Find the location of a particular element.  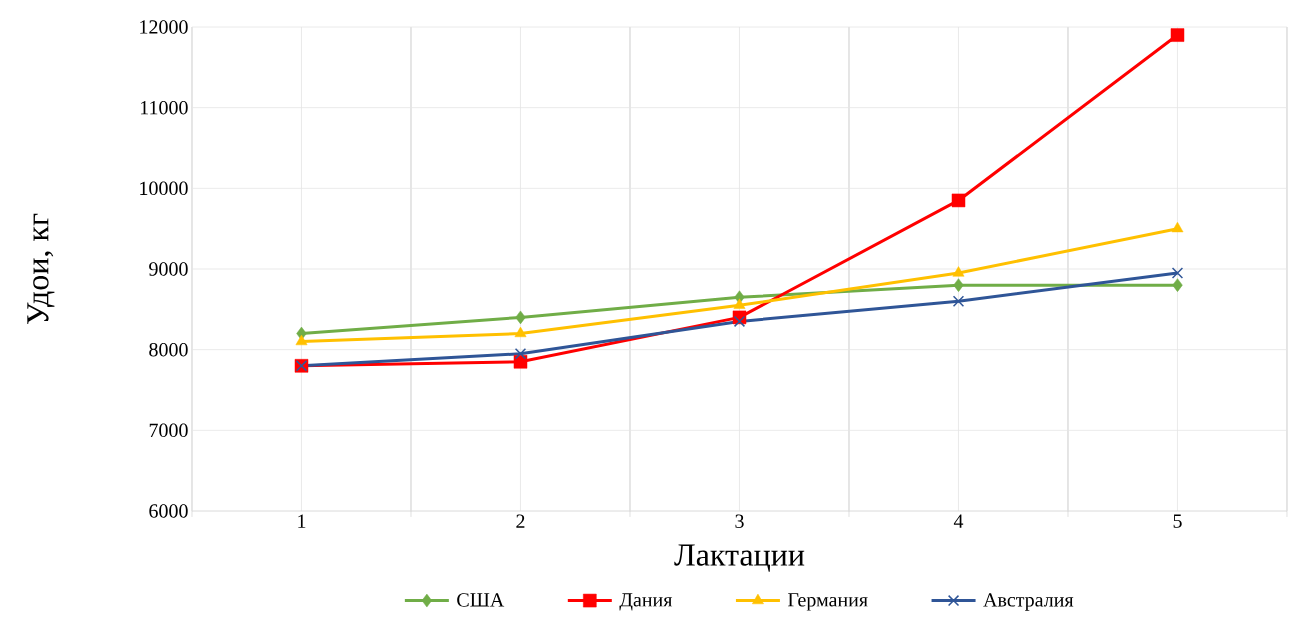

legend-label: Германия is located at coordinates (828, 602).